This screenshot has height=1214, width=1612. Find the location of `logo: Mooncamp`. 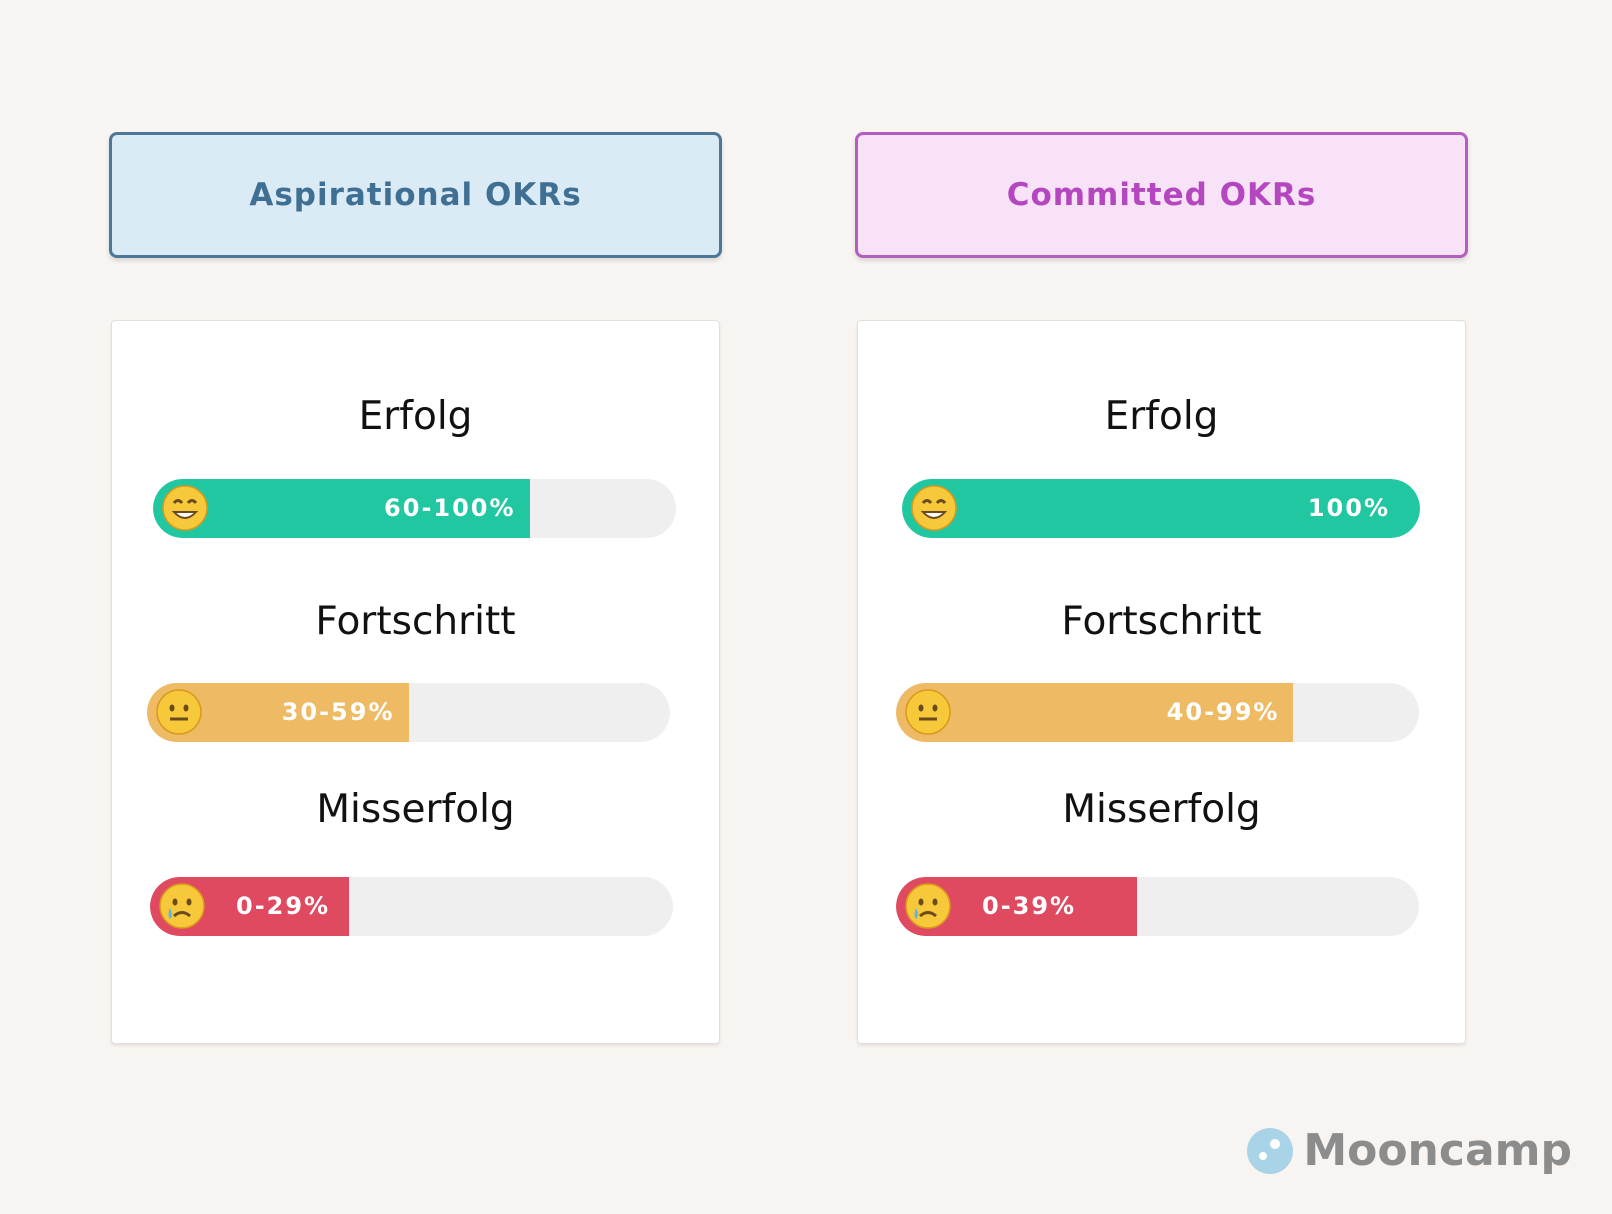

logo: Mooncamp is located at coordinates (1408, 1150).